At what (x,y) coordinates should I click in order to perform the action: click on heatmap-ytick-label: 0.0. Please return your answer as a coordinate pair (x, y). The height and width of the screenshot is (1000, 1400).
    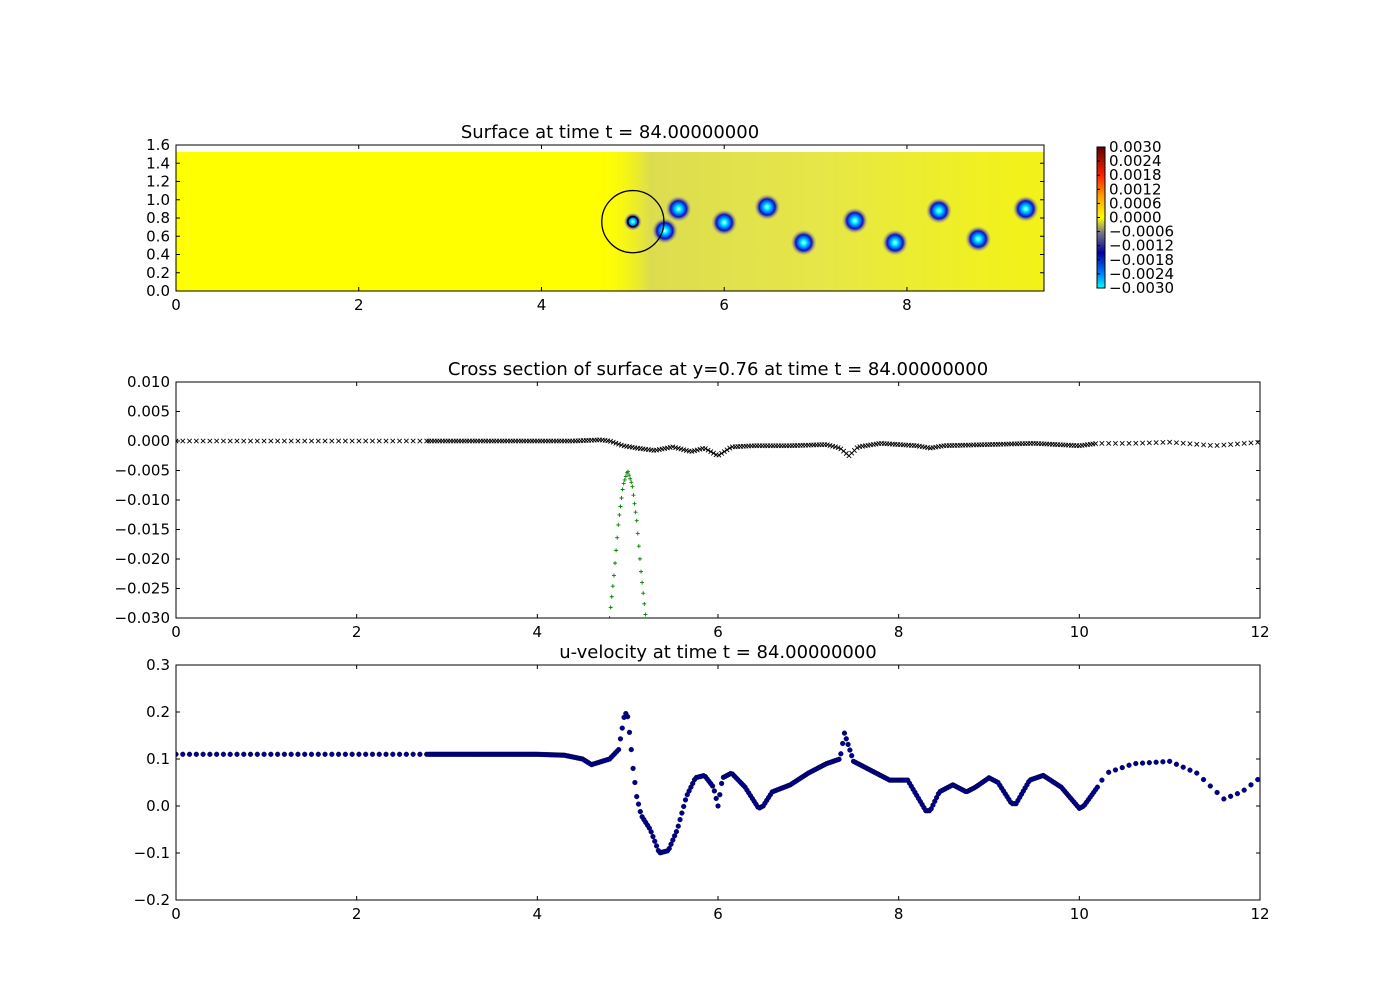
    Looking at the image, I should click on (158, 291).